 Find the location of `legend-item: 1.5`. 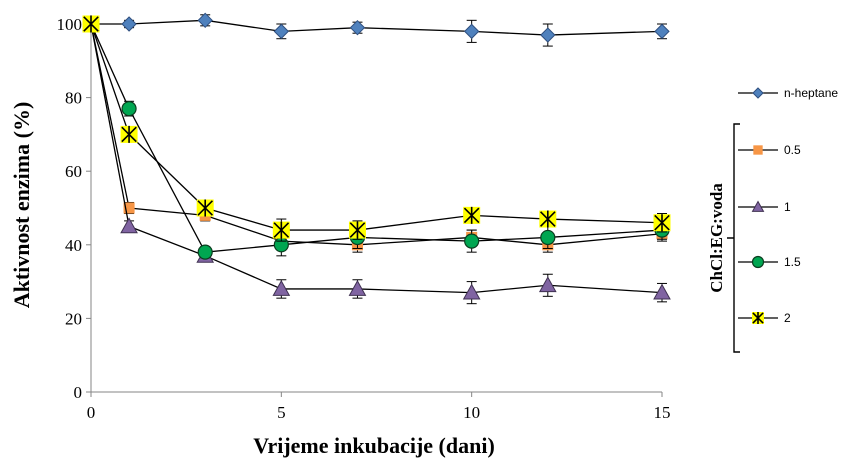

legend-item: 1.5 is located at coordinates (769, 262).